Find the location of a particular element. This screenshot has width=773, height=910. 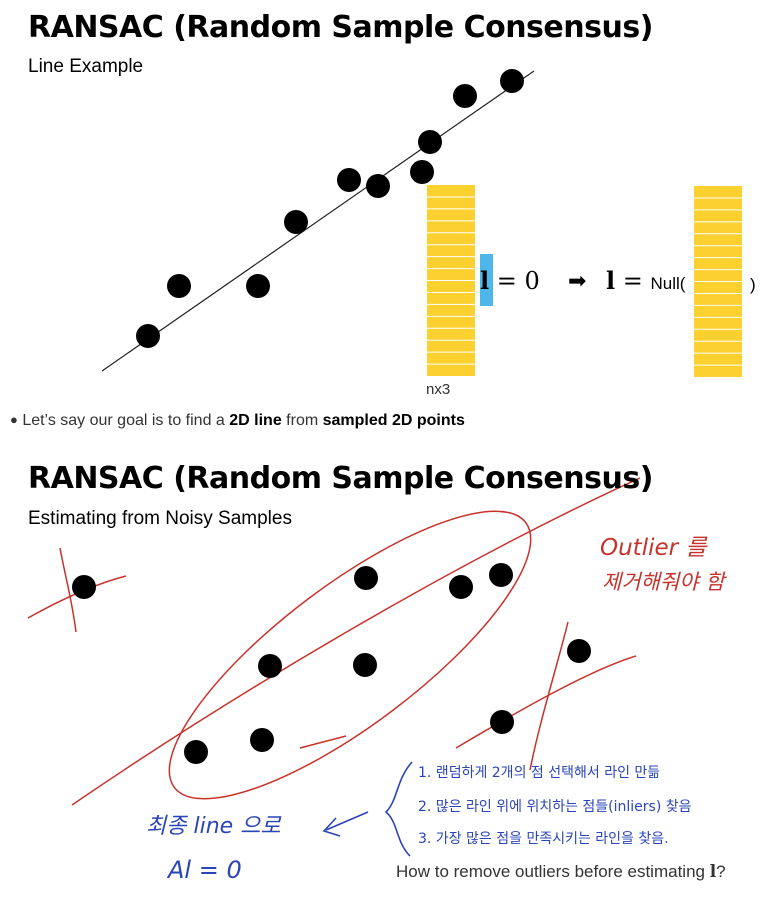

question-symbol: l is located at coordinates (713, 872).